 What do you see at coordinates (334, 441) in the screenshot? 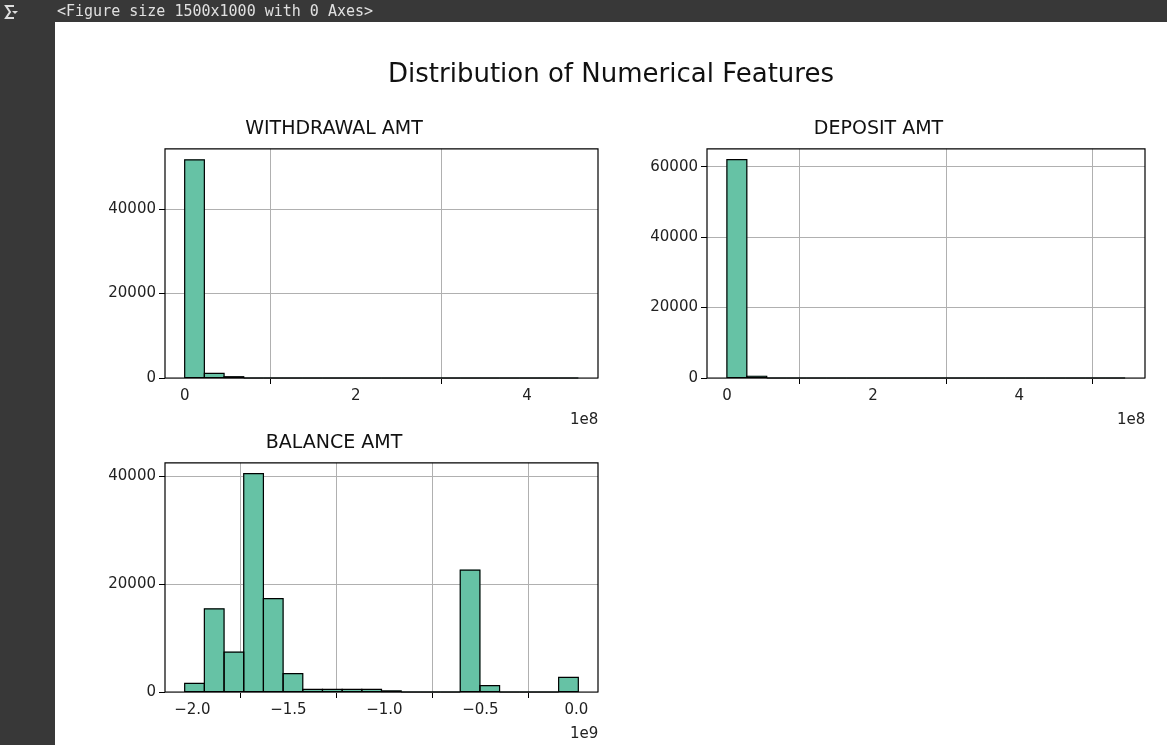
I see `chart-title: BALANCE AMT` at bounding box center [334, 441].